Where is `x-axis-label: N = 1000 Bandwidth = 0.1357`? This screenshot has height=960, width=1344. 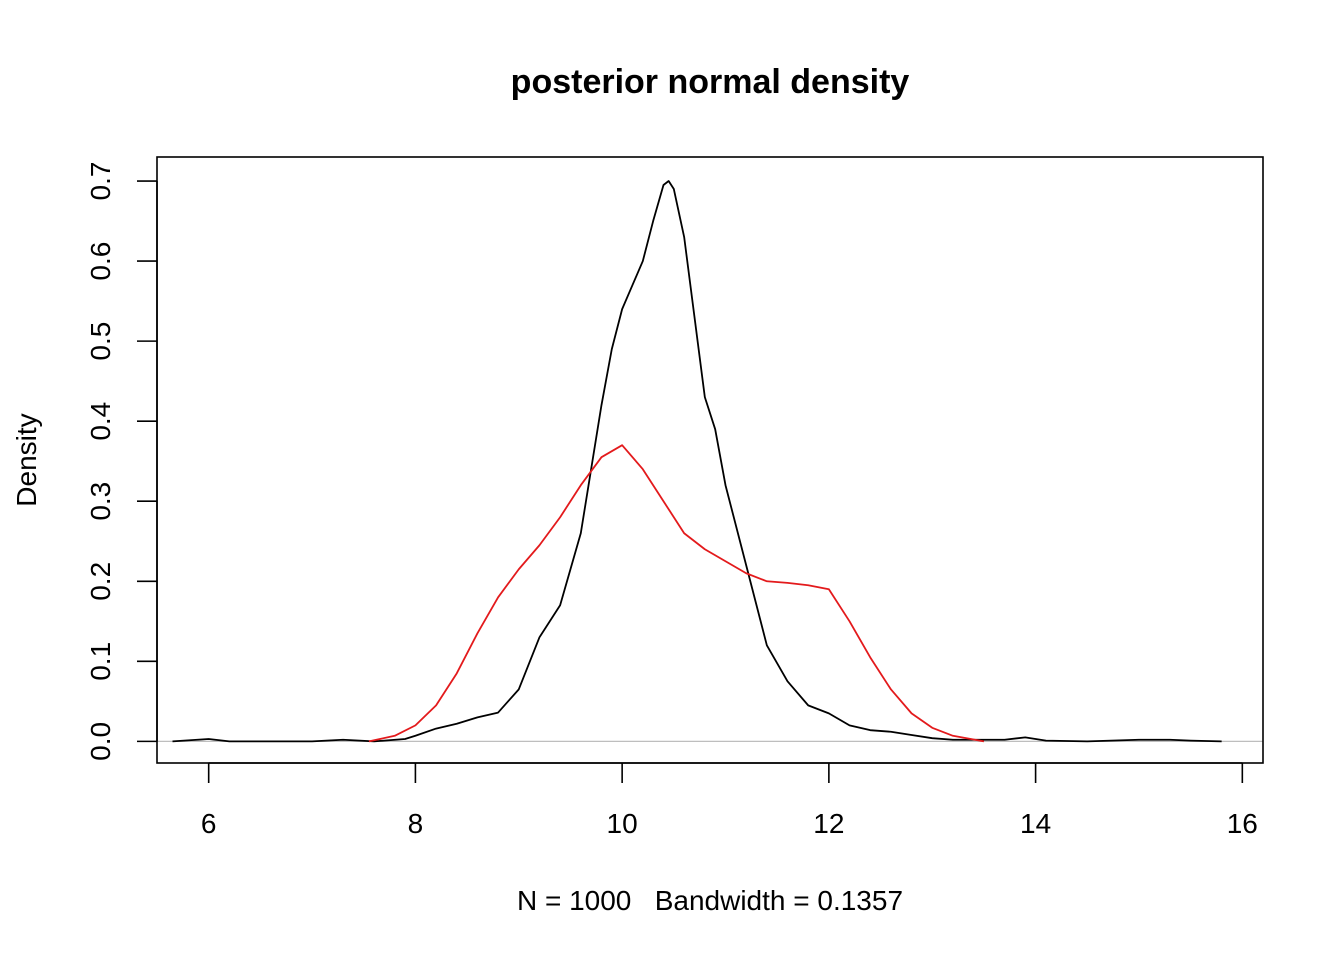
x-axis-label: N = 1000 Bandwidth = 0.1357 is located at coordinates (710, 900).